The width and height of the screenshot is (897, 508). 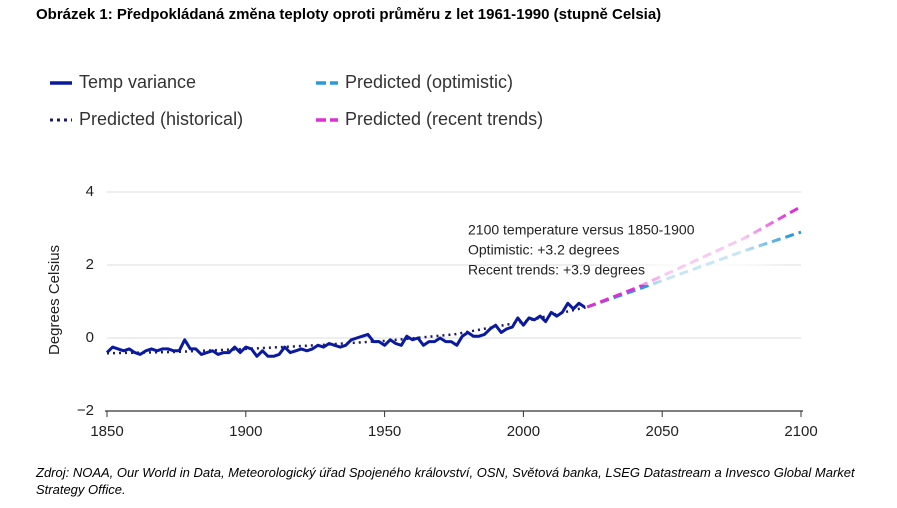 What do you see at coordinates (429, 82) in the screenshot?
I see `legend-label: Predicted (optimistic)` at bounding box center [429, 82].